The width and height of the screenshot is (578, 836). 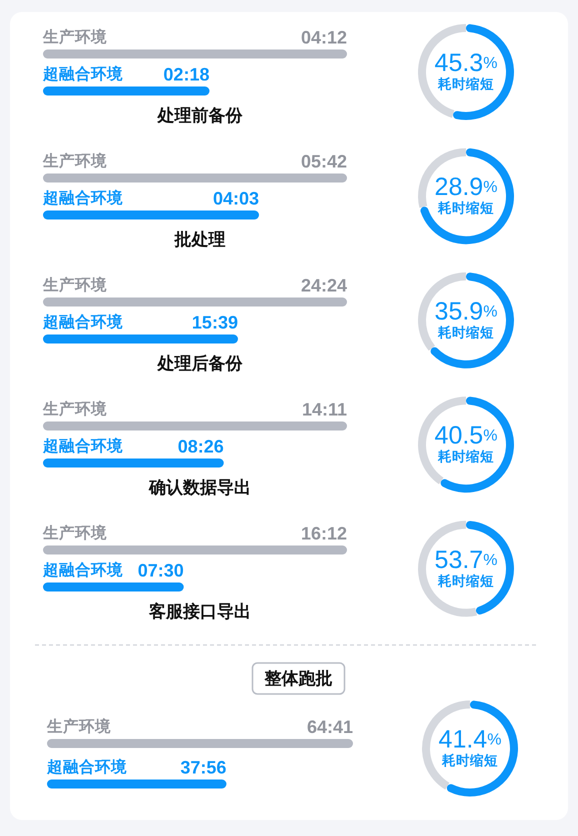 I want to click on data-label: 08:26, so click(x=201, y=446).